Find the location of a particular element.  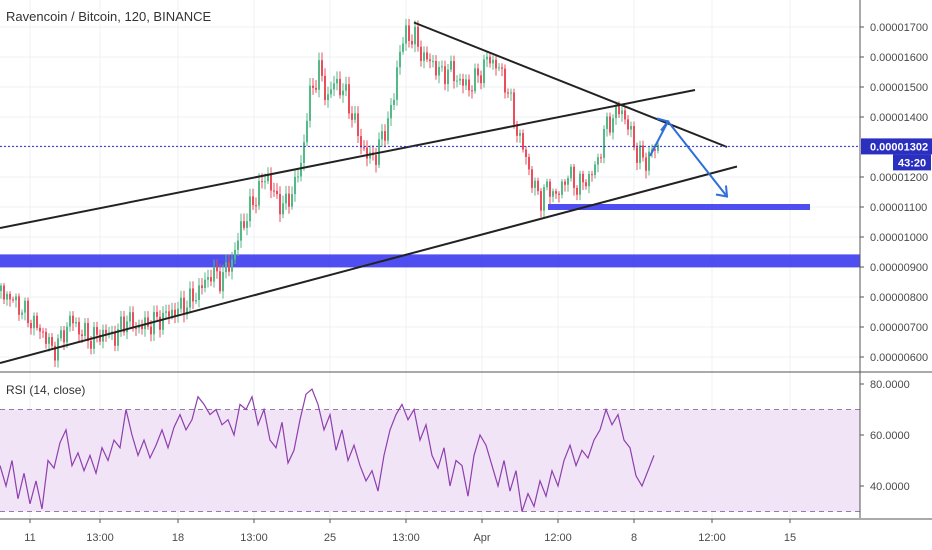

last-price-badge: 0.00001302 43:20 is located at coordinates (896, 154).